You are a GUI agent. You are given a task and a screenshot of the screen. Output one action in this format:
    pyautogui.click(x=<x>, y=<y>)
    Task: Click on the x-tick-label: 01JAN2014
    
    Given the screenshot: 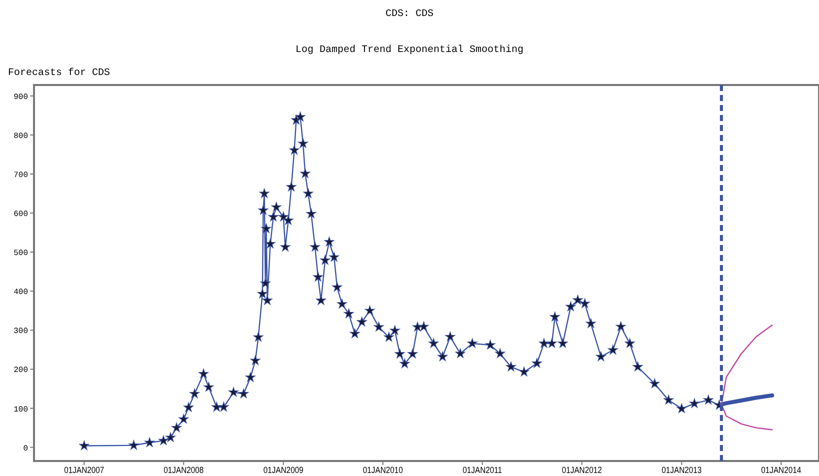 What is the action you would take?
    pyautogui.click(x=781, y=470)
    